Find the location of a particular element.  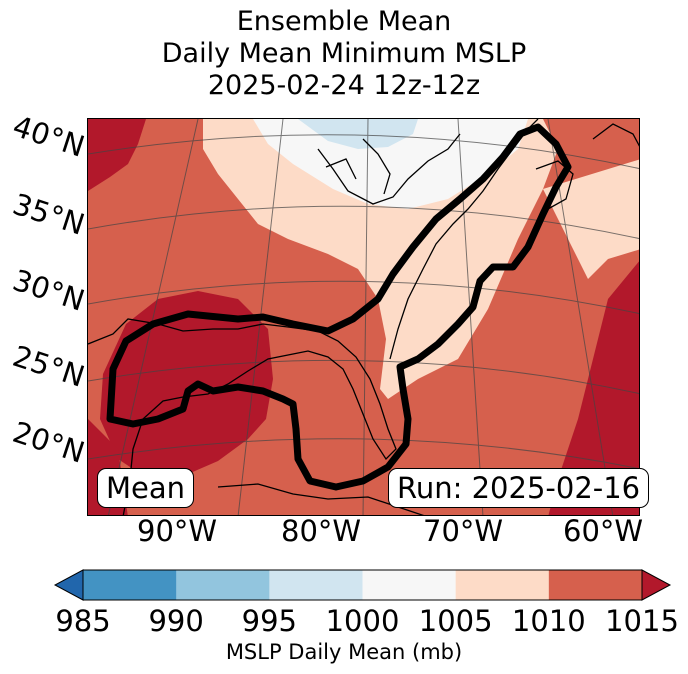

title-line-1: Ensemble Mean is located at coordinates (344, 21).